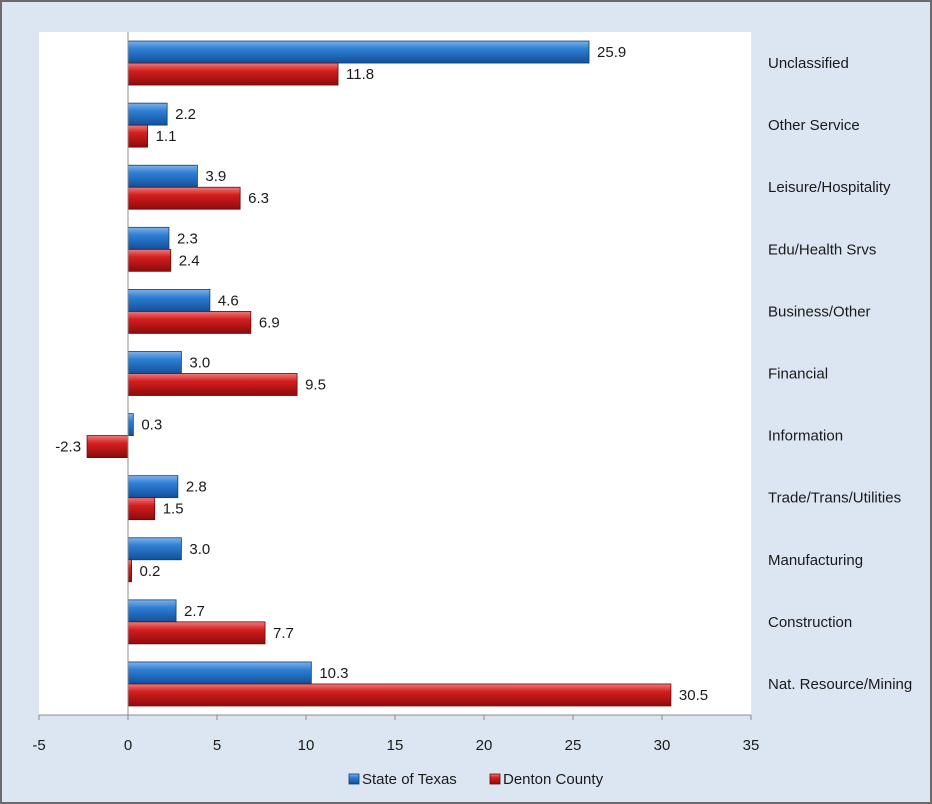  Describe the element at coordinates (151, 425) in the screenshot. I see `data-label: 0.3` at that location.